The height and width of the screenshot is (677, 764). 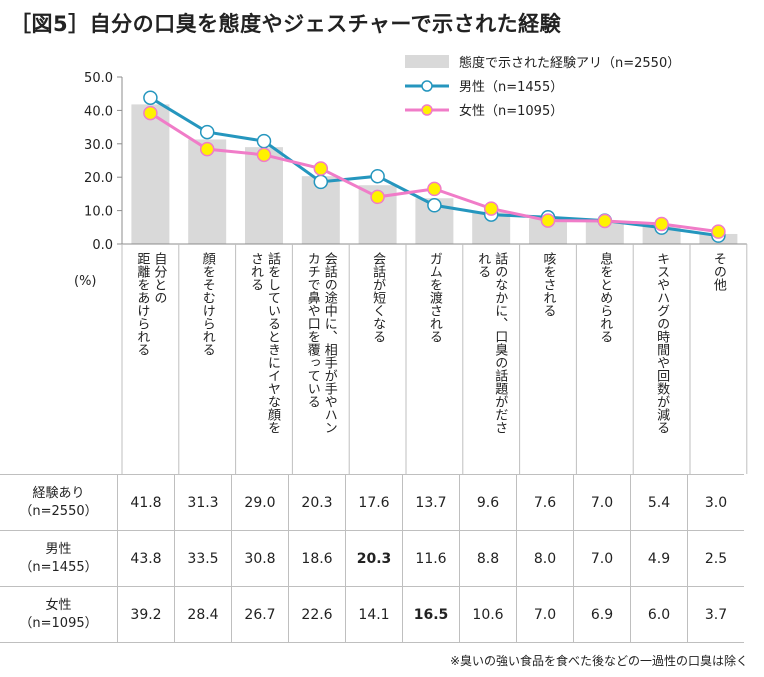 I want to click on row-header-line: （n=1455）, so click(x=58, y=567).